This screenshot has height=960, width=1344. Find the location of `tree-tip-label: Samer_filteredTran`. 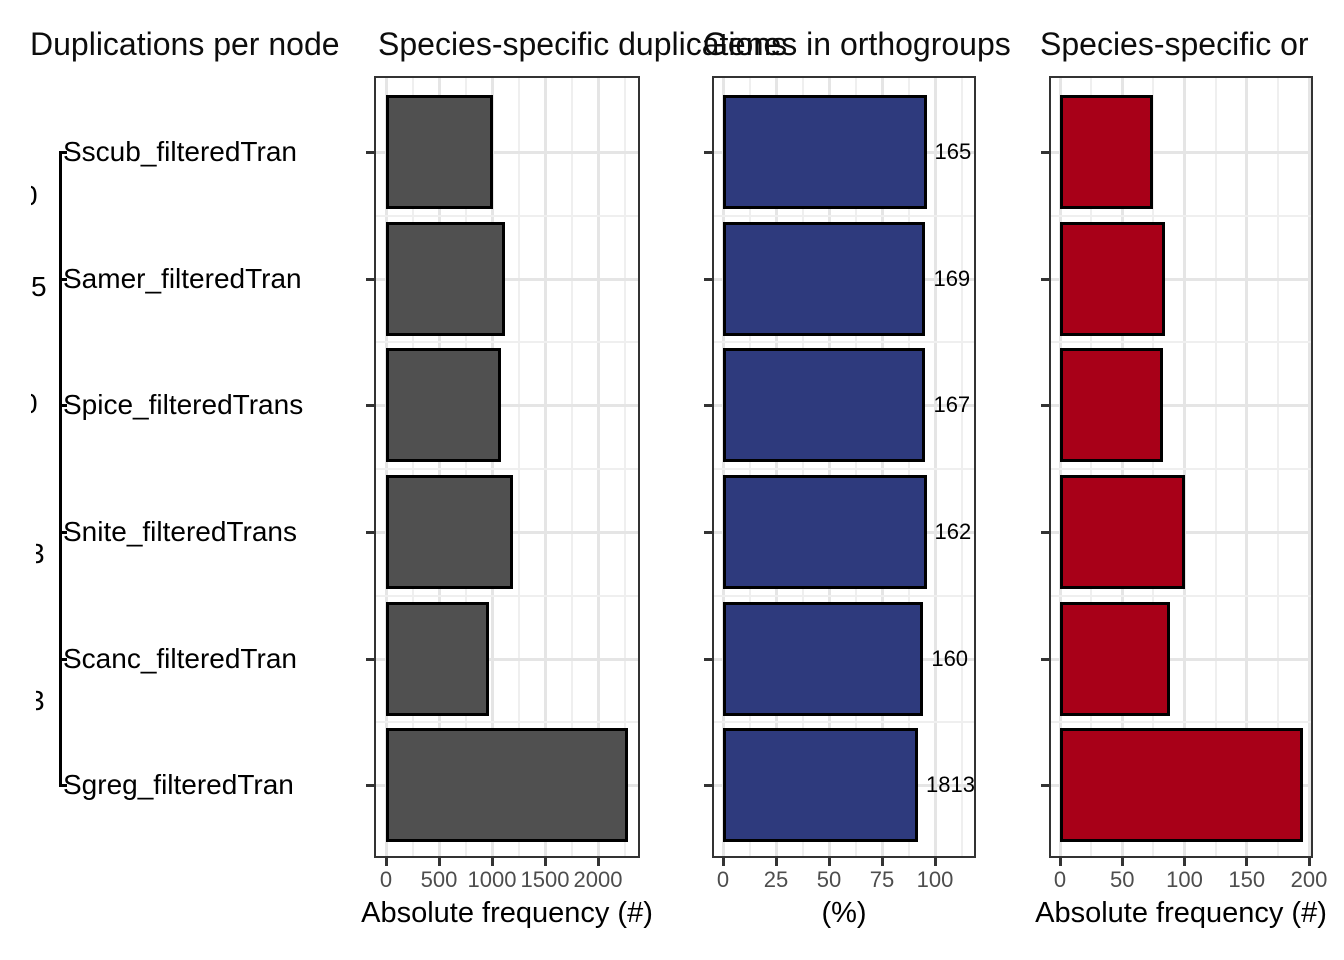

tree-tip-label: Samer_filteredTran is located at coordinates (182, 278).